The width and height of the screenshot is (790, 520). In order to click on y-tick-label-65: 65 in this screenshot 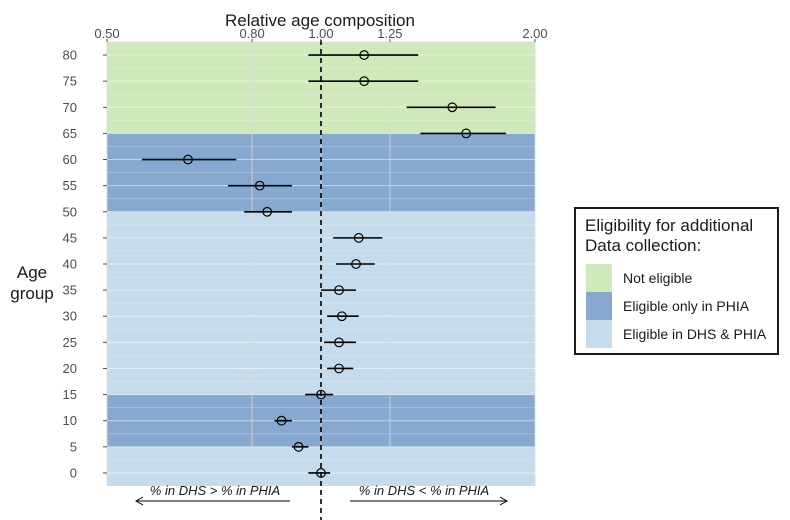, I will do `click(70, 133)`.